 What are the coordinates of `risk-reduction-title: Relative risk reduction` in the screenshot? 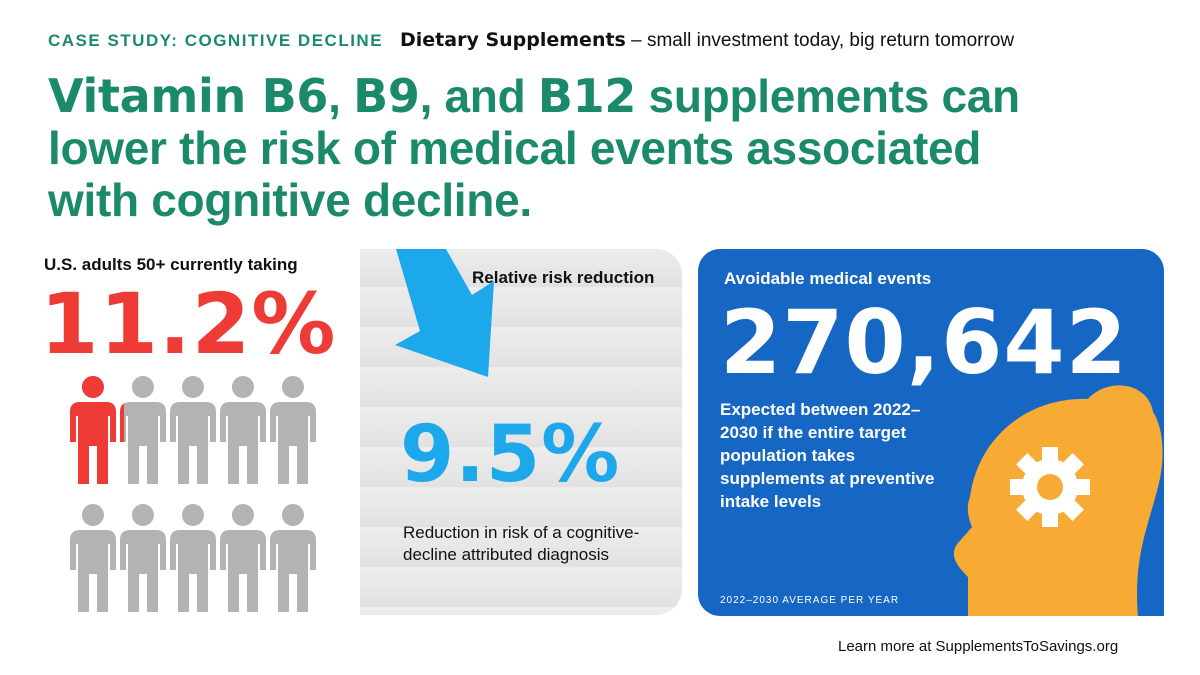 It's located at (563, 277).